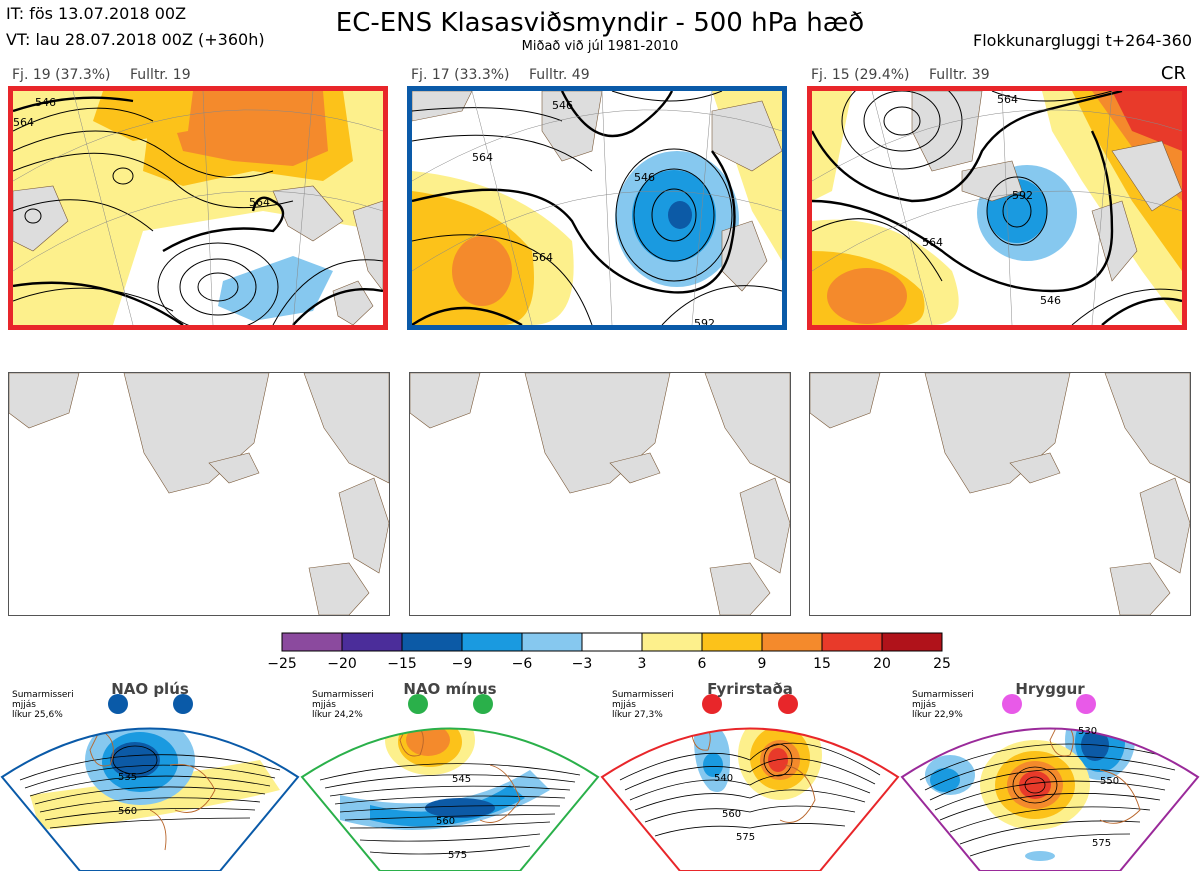  Describe the element at coordinates (600, 23) in the screenshot. I see `page-title: EC-ENS Klasasviðsmyndir - 500 hPa hæð` at that location.